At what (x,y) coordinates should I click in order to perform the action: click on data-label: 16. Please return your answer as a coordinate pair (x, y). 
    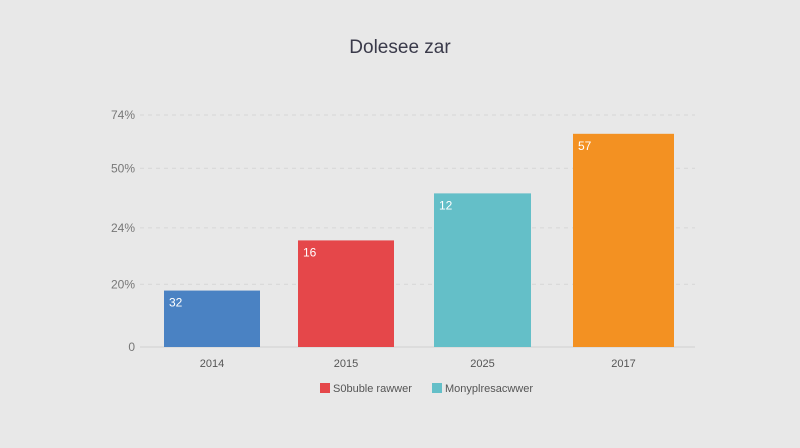
    Looking at the image, I should click on (310, 252).